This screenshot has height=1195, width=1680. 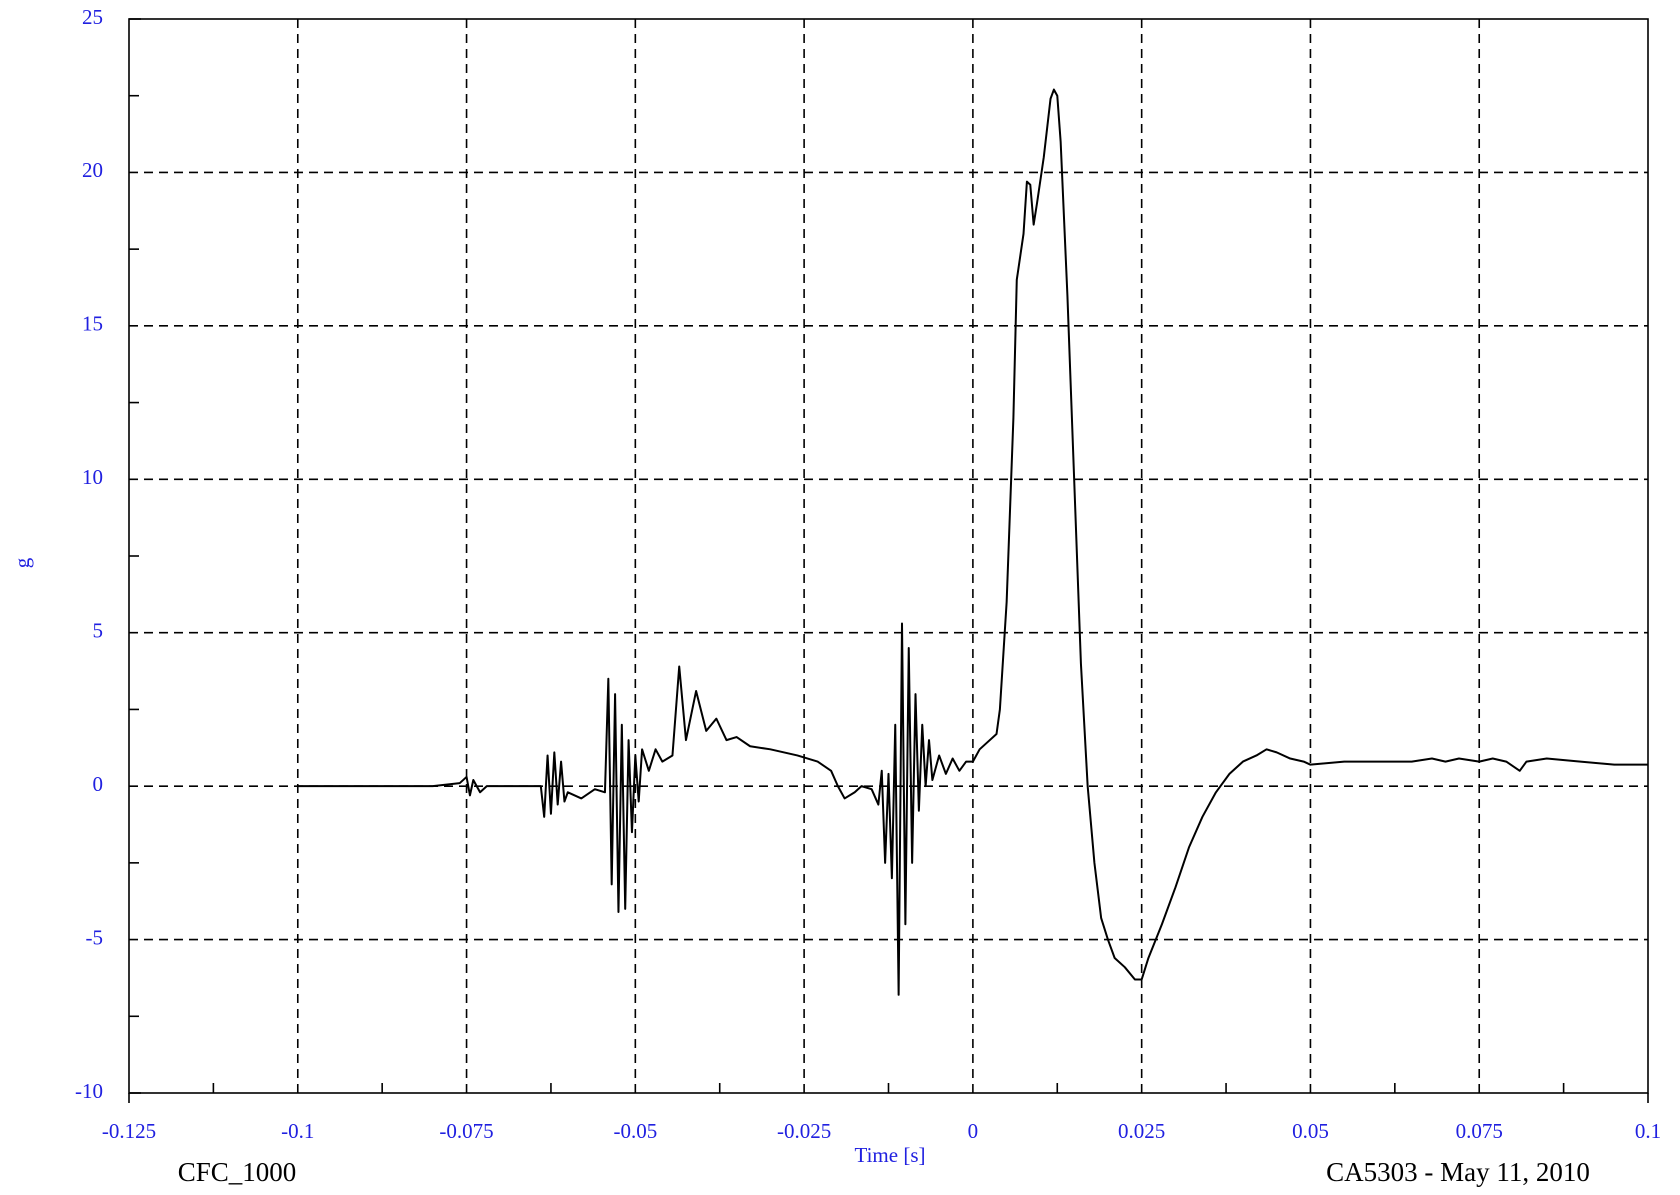 I want to click on y-tick-label: 0, so click(x=98, y=784).